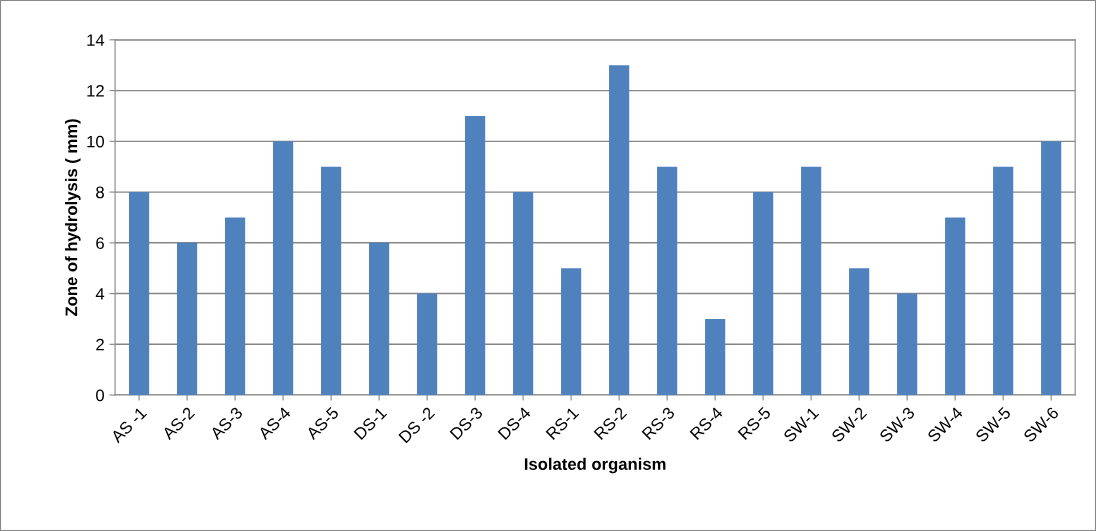 The width and height of the screenshot is (1096, 531). Describe the element at coordinates (100, 344) in the screenshot. I see `y-tick-label: 2` at that location.